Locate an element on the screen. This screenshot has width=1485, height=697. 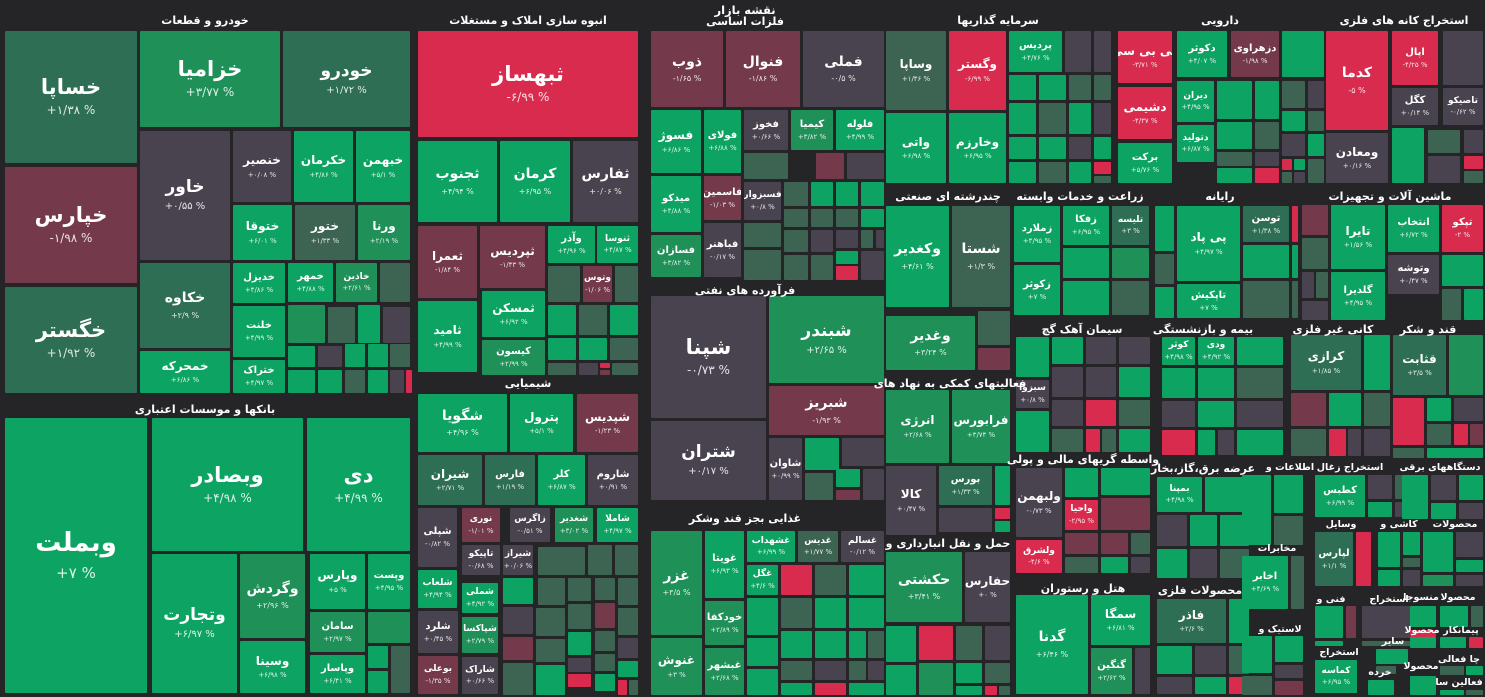
stock-tile: ختور +۱/۳۳ % is located at coordinates (325, 232).